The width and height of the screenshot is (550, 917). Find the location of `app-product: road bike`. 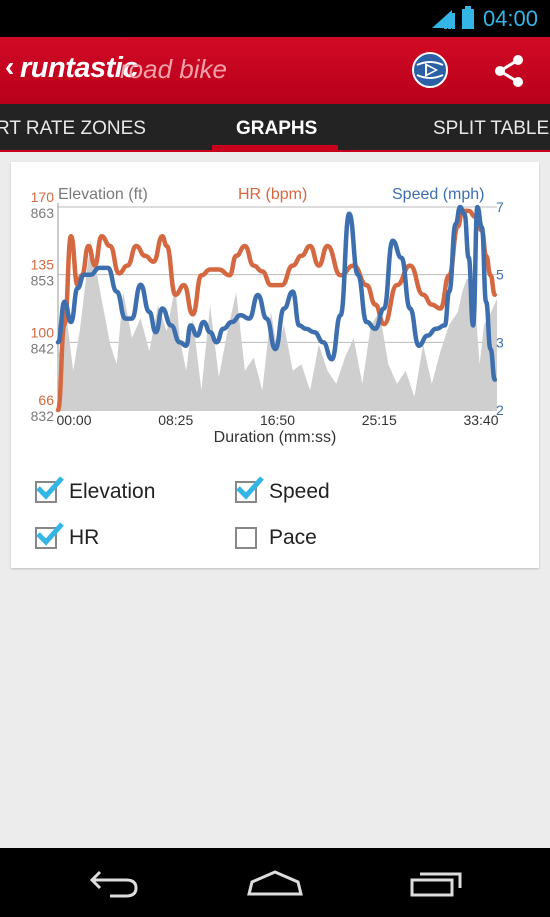

app-product: road bike is located at coordinates (173, 69).